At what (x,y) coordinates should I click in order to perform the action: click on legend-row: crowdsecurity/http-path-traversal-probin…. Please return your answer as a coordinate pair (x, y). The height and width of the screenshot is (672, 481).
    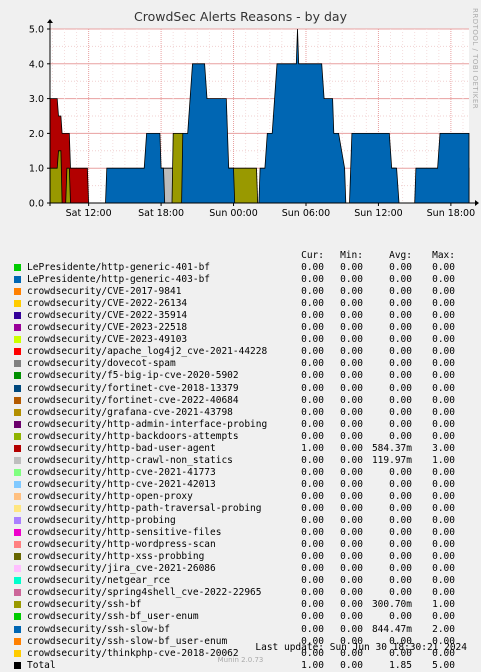
    Looking at the image, I should click on (240, 509).